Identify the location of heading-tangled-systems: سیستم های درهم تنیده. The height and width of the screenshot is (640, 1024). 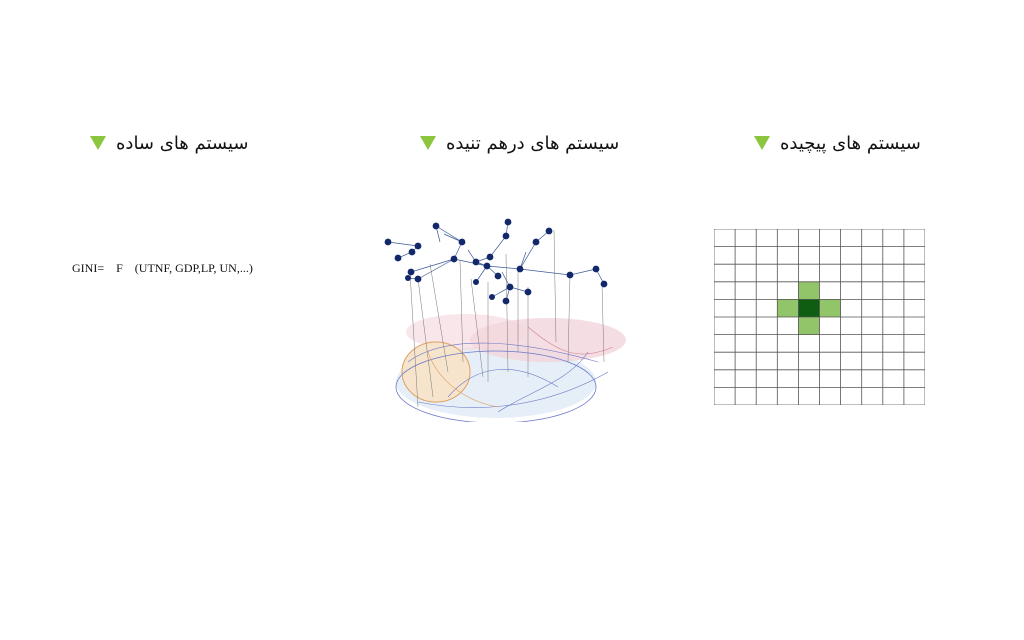
(519, 143).